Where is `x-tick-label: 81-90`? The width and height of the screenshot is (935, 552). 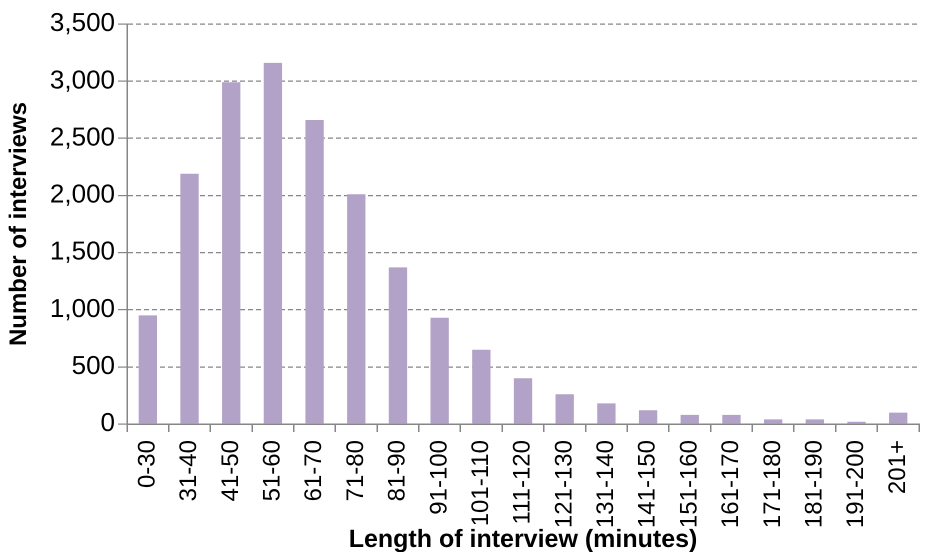
x-tick-label: 81-90 is located at coordinates (397, 471).